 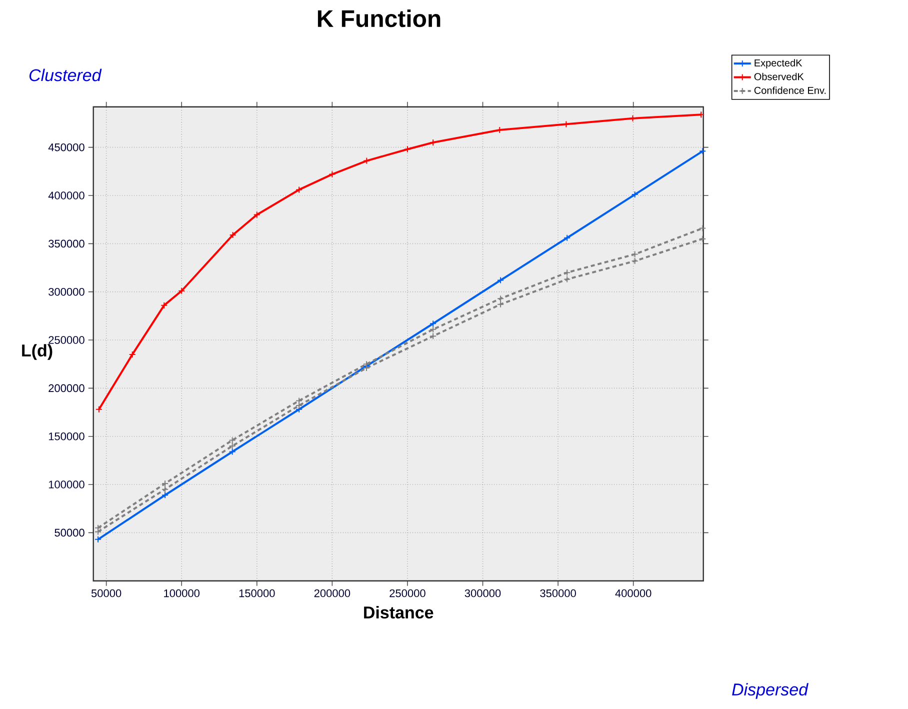 What do you see at coordinates (66, 147) in the screenshot?
I see `y-tick-label: 450000` at bounding box center [66, 147].